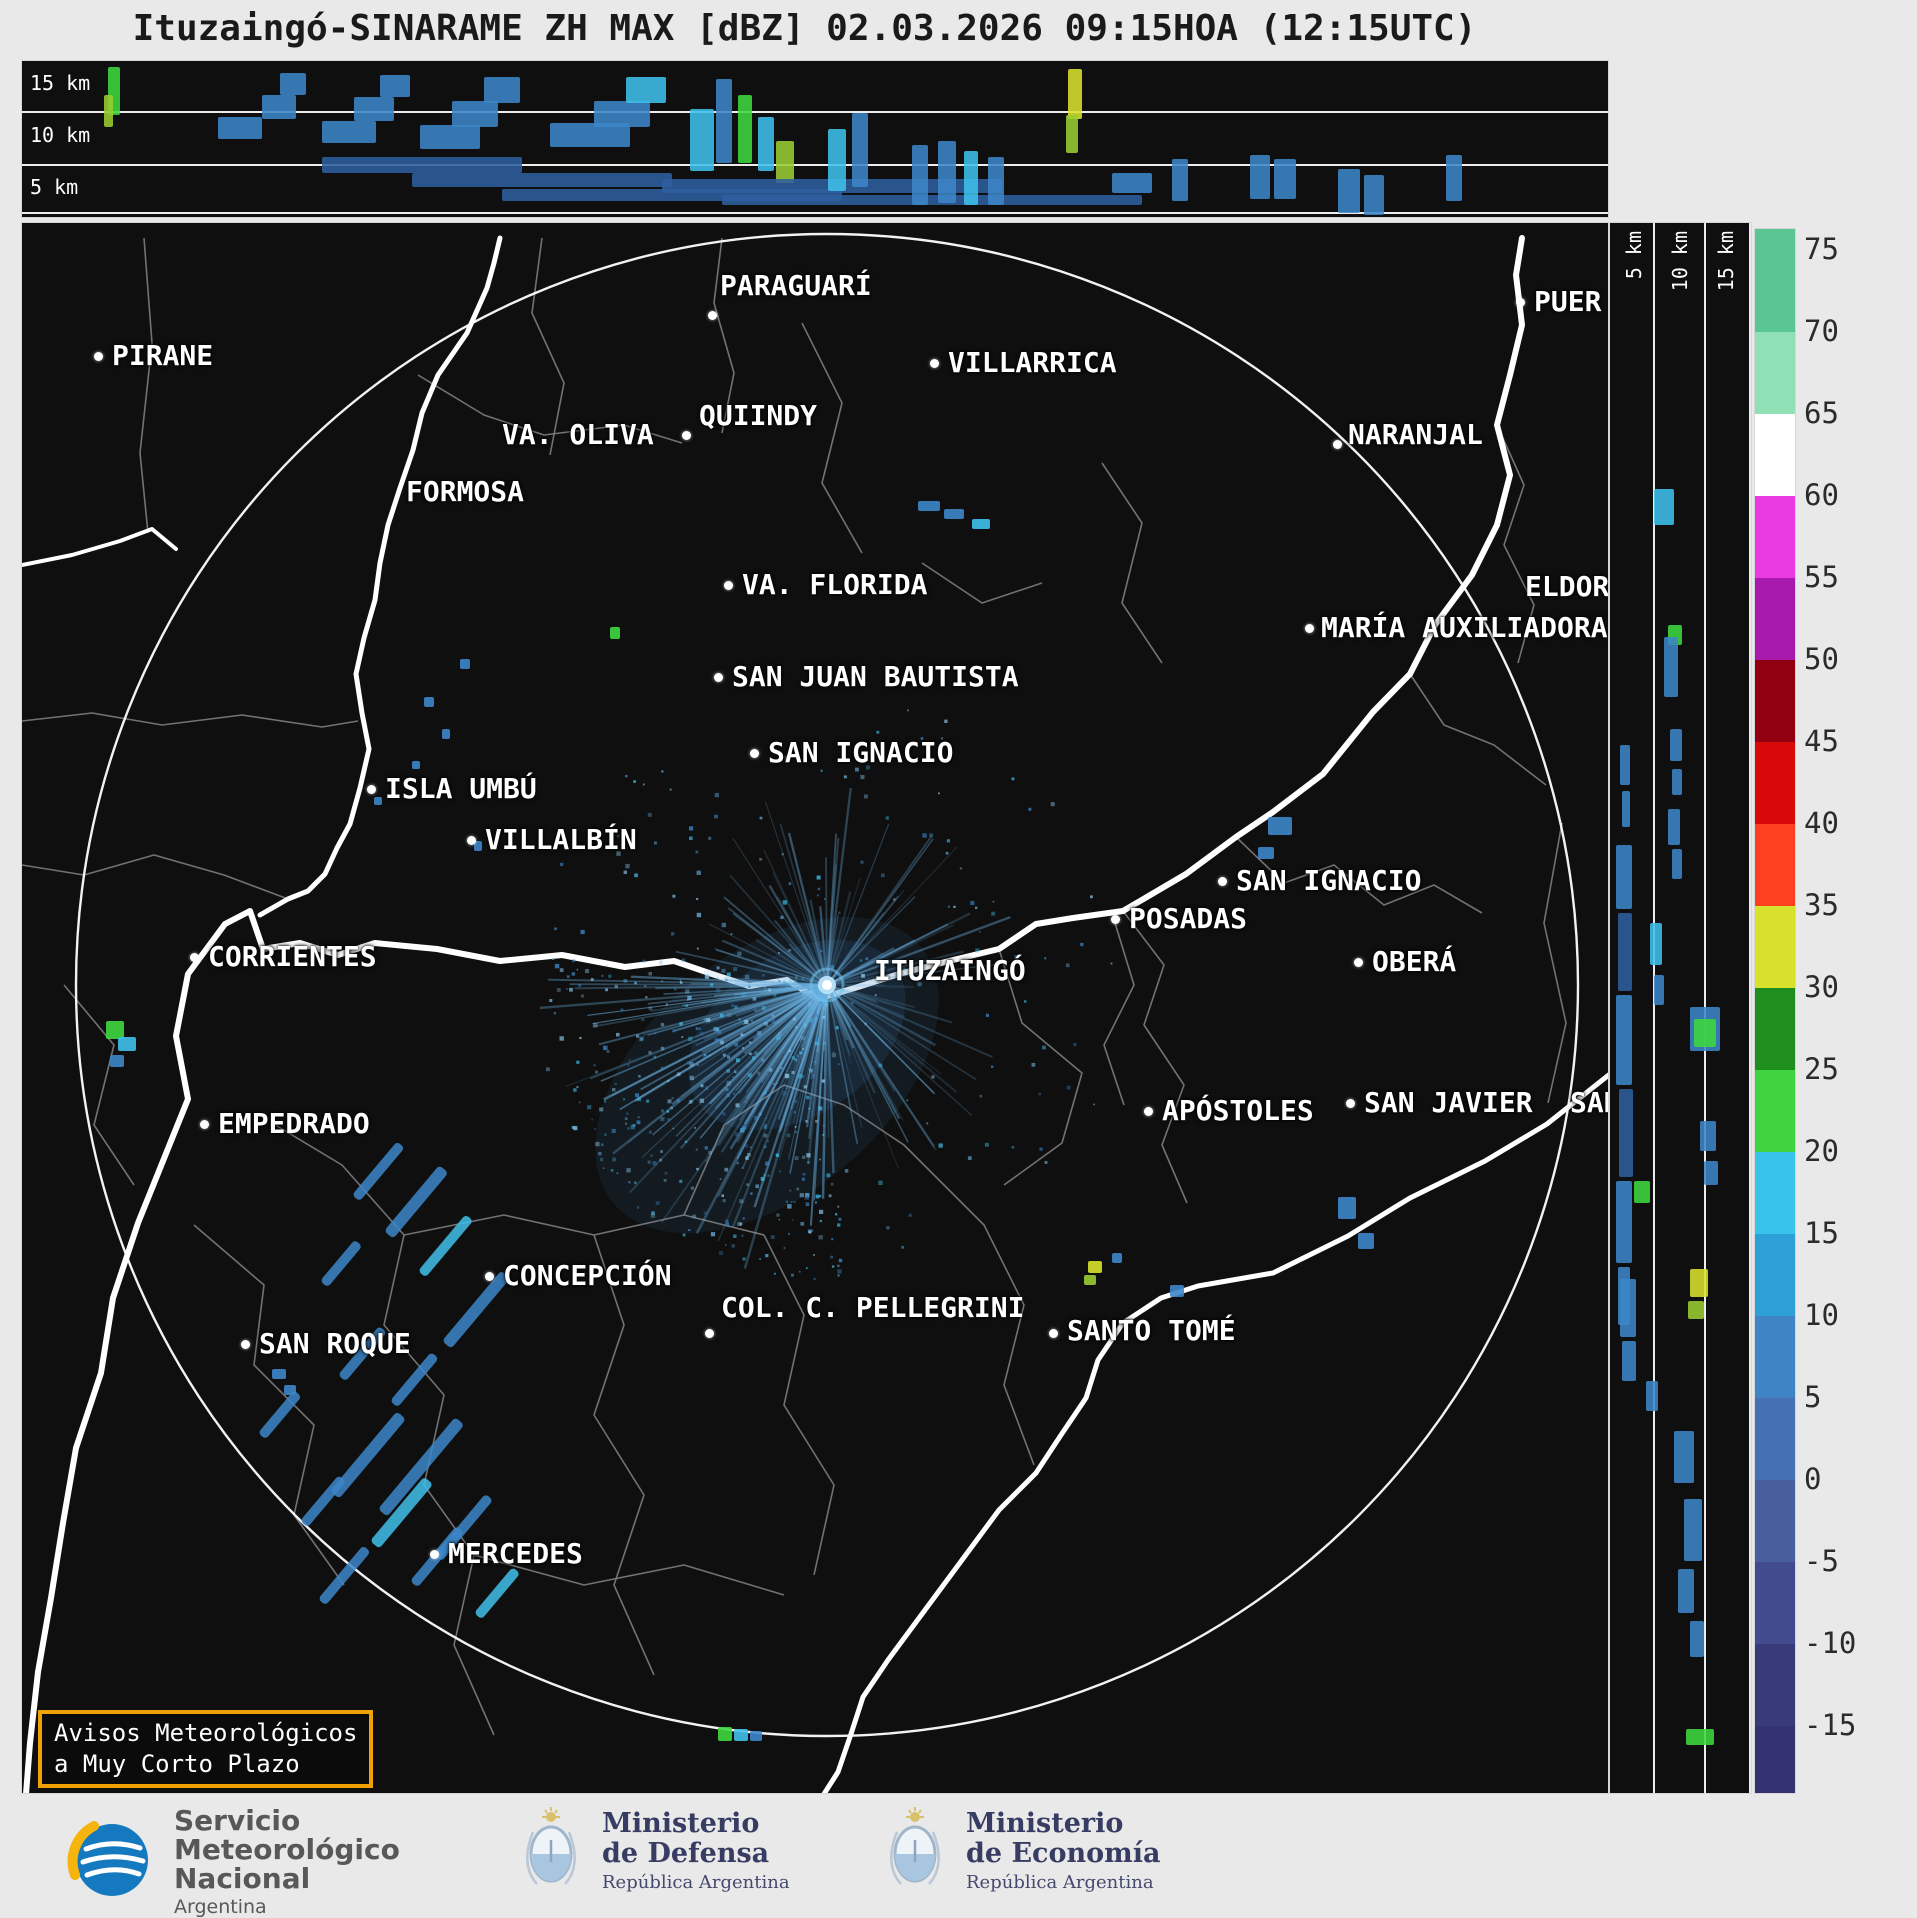 This screenshot has height=1918, width=1917. What do you see at coordinates (54, 187) in the screenshot?
I see `altitude-label-5km: 5 km` at bounding box center [54, 187].